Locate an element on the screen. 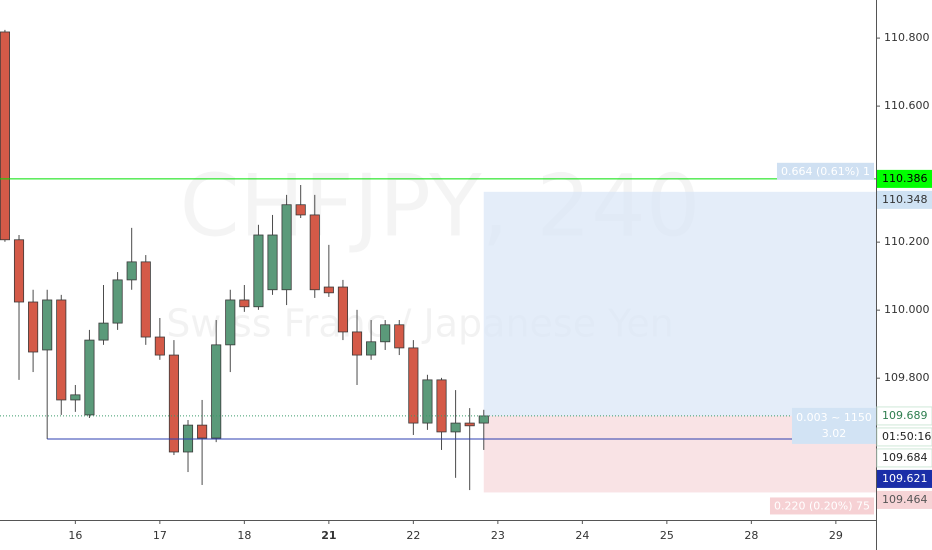 The height and width of the screenshot is (550, 932). x-tick-label: 29 is located at coordinates (836, 535).